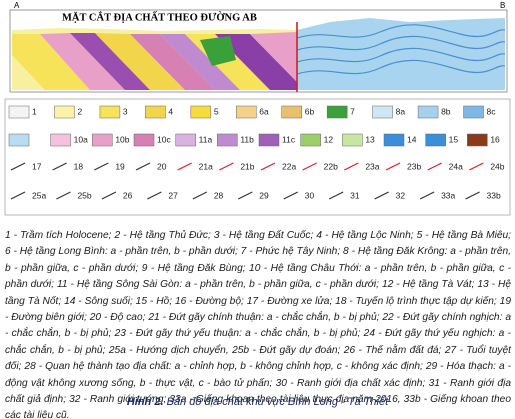 Image resolution: width=515 pixels, height=419 pixels. What do you see at coordinates (39, 195) in the screenshot?
I see `legend-label: 25a` at bounding box center [39, 195].